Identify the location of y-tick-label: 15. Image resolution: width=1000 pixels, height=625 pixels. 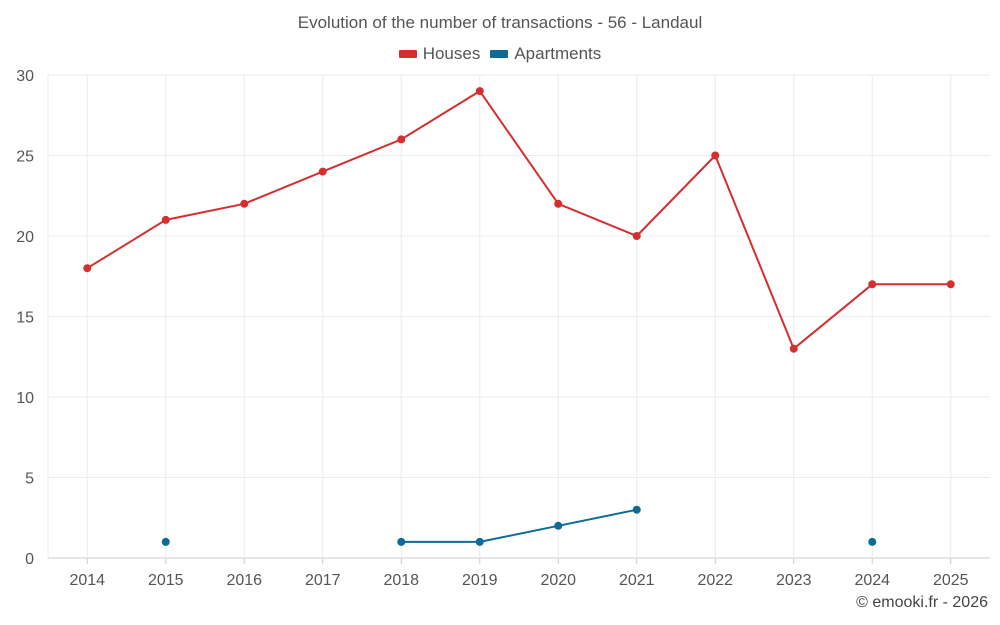
(25, 318).